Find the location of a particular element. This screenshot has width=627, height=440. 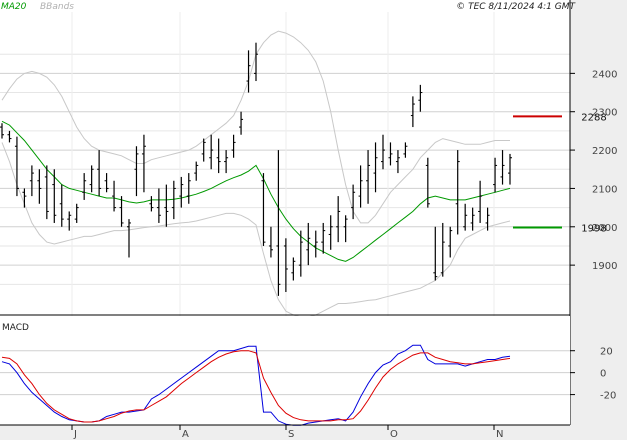

macd-axis: 0 20 -20 is located at coordinates (593, 374).